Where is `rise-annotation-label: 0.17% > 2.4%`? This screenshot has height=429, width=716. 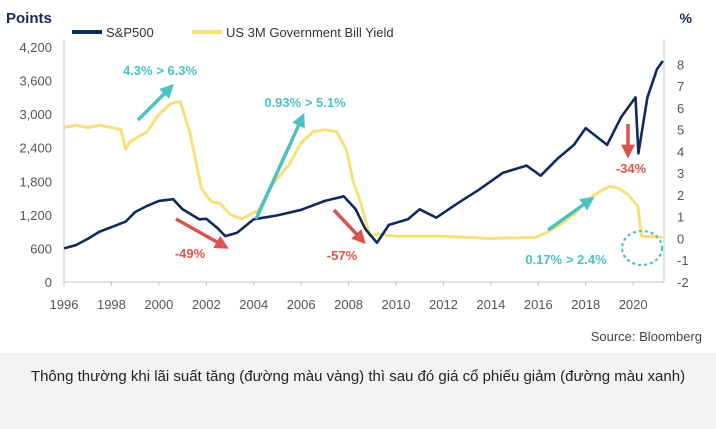
rise-annotation-label: 0.17% > 2.4% is located at coordinates (566, 259).